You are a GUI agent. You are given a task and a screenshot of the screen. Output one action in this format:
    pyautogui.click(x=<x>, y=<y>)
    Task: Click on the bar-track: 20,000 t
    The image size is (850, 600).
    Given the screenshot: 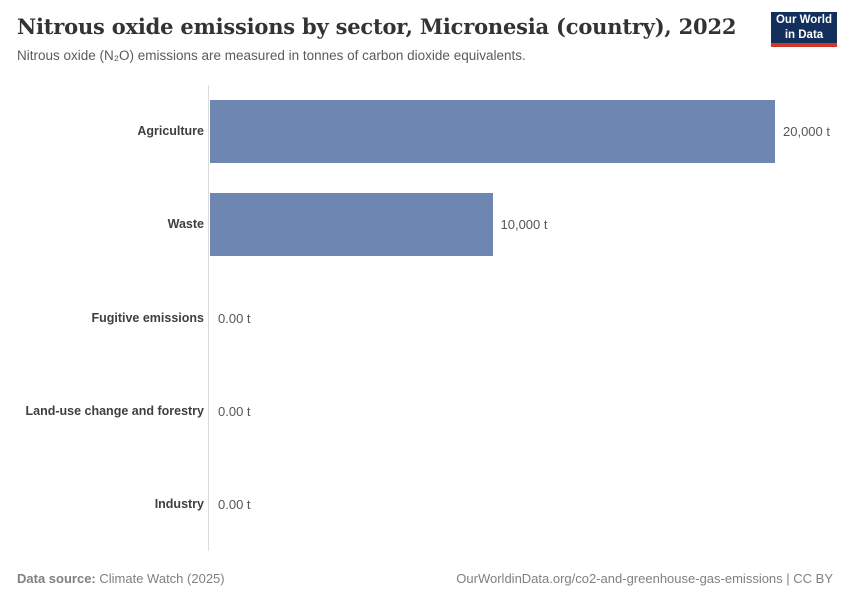 What is the action you would take?
    pyautogui.click(x=530, y=131)
    